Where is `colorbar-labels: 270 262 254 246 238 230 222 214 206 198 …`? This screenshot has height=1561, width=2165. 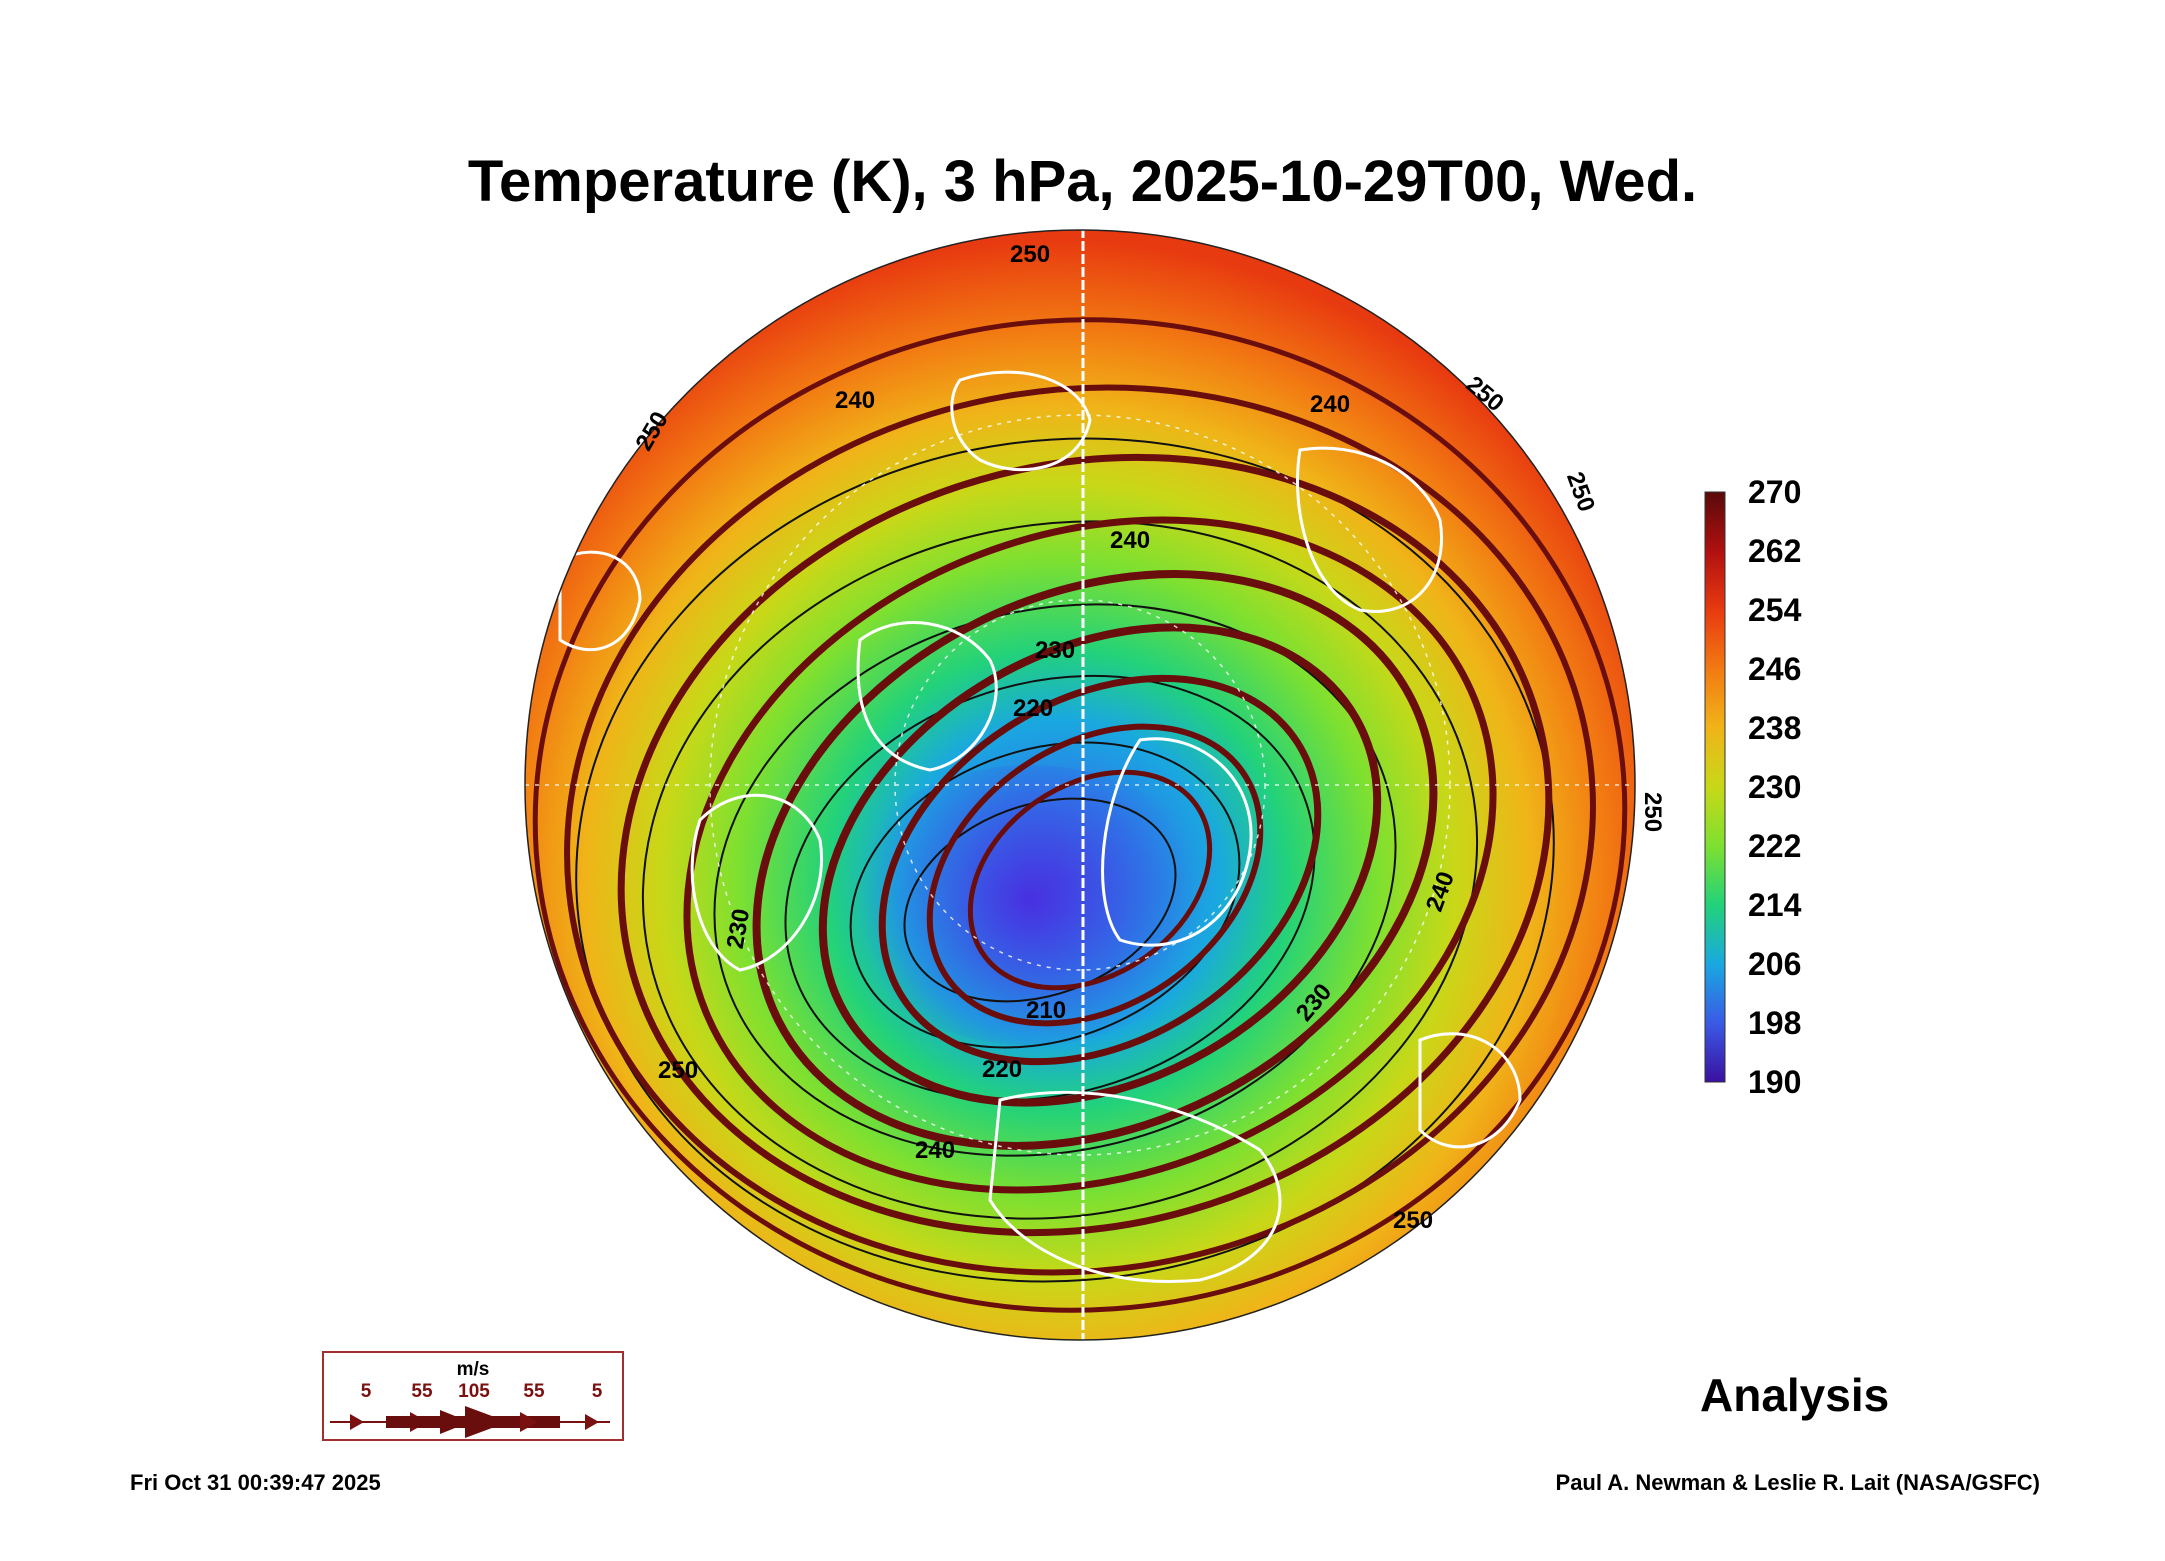 colorbar-labels: 270 262 254 246 238 230 222 214 206 198 … is located at coordinates (1775, 787).